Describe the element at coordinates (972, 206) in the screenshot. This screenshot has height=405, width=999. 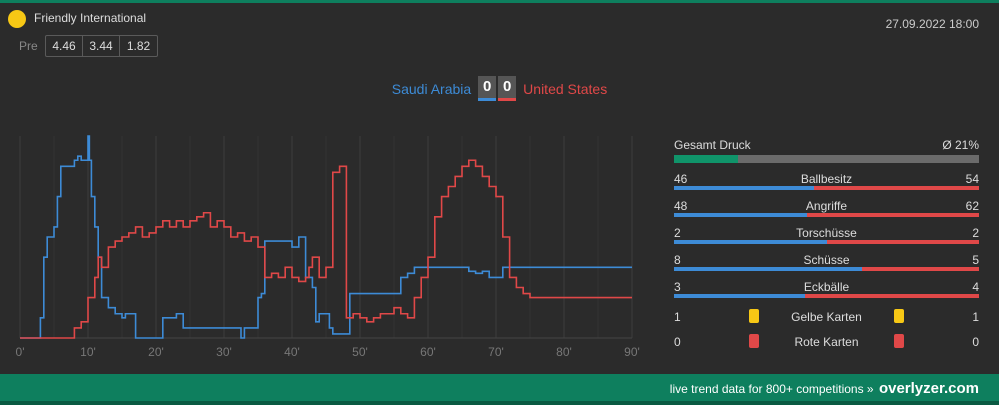
I see `stat-away-value: 62` at that location.